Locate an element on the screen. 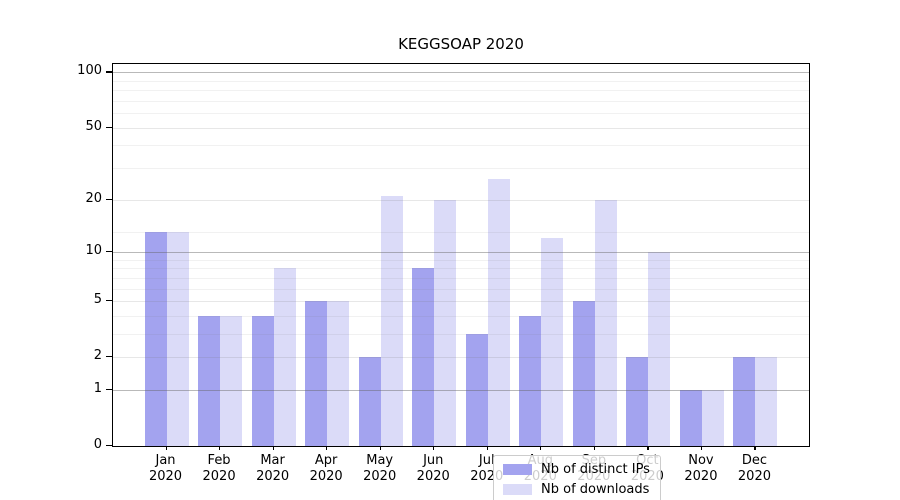  x-tick-label: Jan 2020 is located at coordinates (165, 468).